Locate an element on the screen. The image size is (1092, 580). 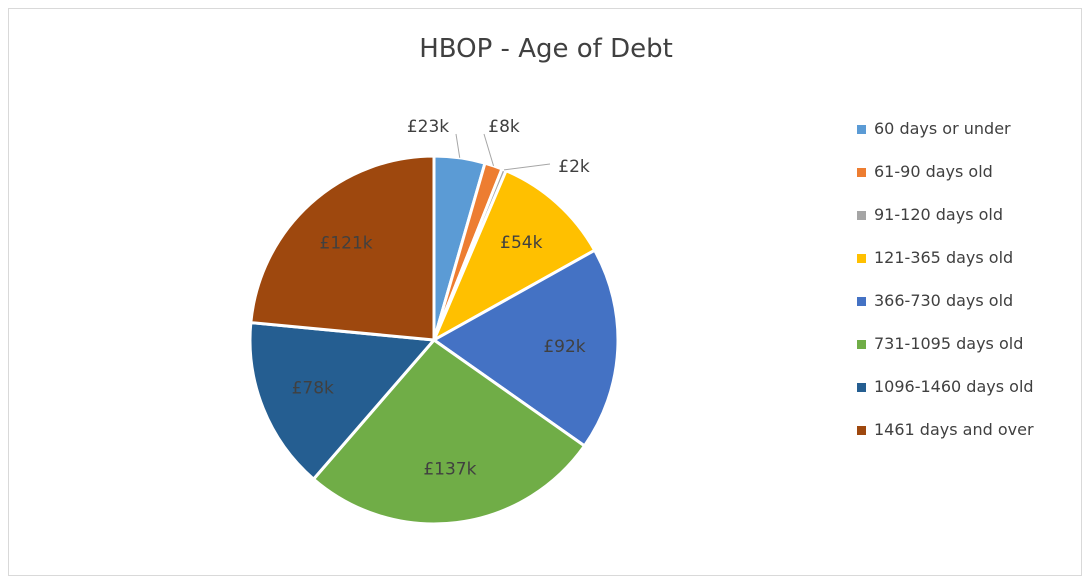
leader-lines is located at coordinates (503, 152).